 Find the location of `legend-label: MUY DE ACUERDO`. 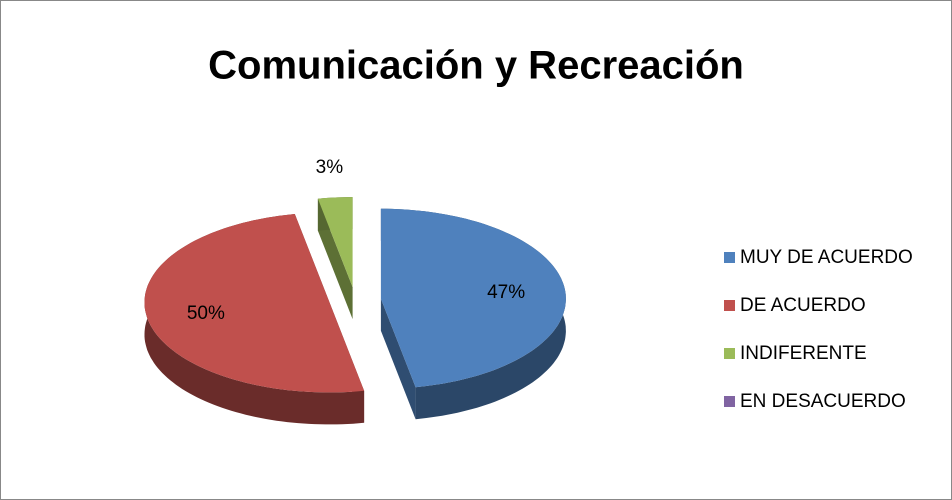

legend-label: MUY DE ACUERDO is located at coordinates (826, 257).